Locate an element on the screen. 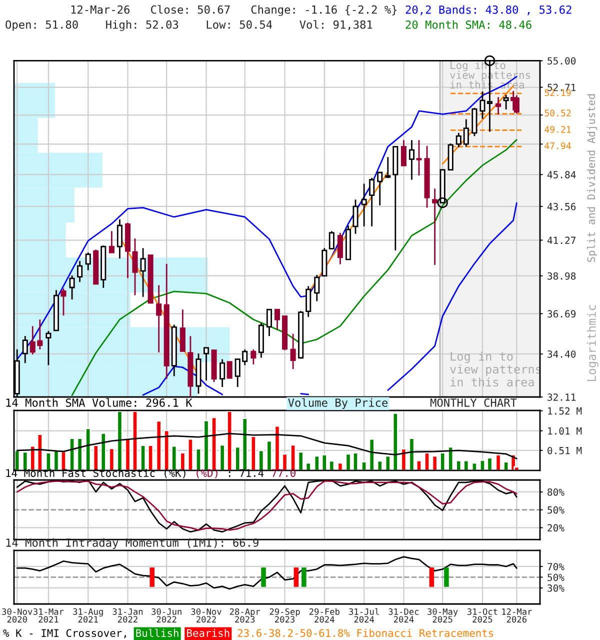 This screenshot has width=600, height=640. x-tick-label: 31-Aug 2021 is located at coordinates (88, 615).